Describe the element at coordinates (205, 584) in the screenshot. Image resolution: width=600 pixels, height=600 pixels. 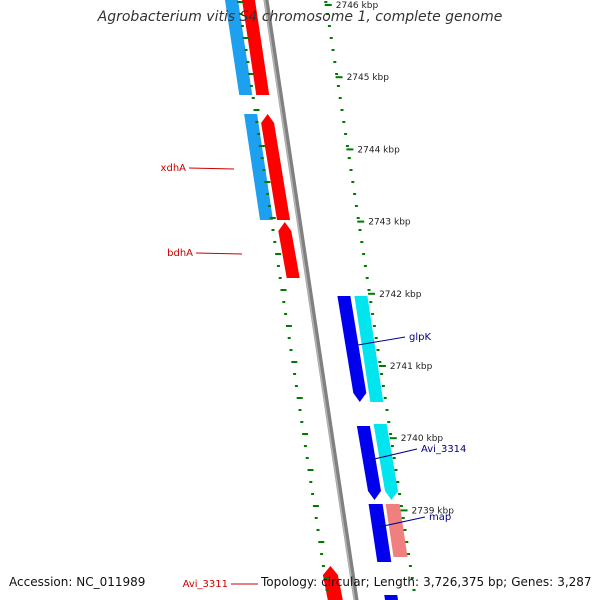
I see `gene-label: Avi_3311` at that location.